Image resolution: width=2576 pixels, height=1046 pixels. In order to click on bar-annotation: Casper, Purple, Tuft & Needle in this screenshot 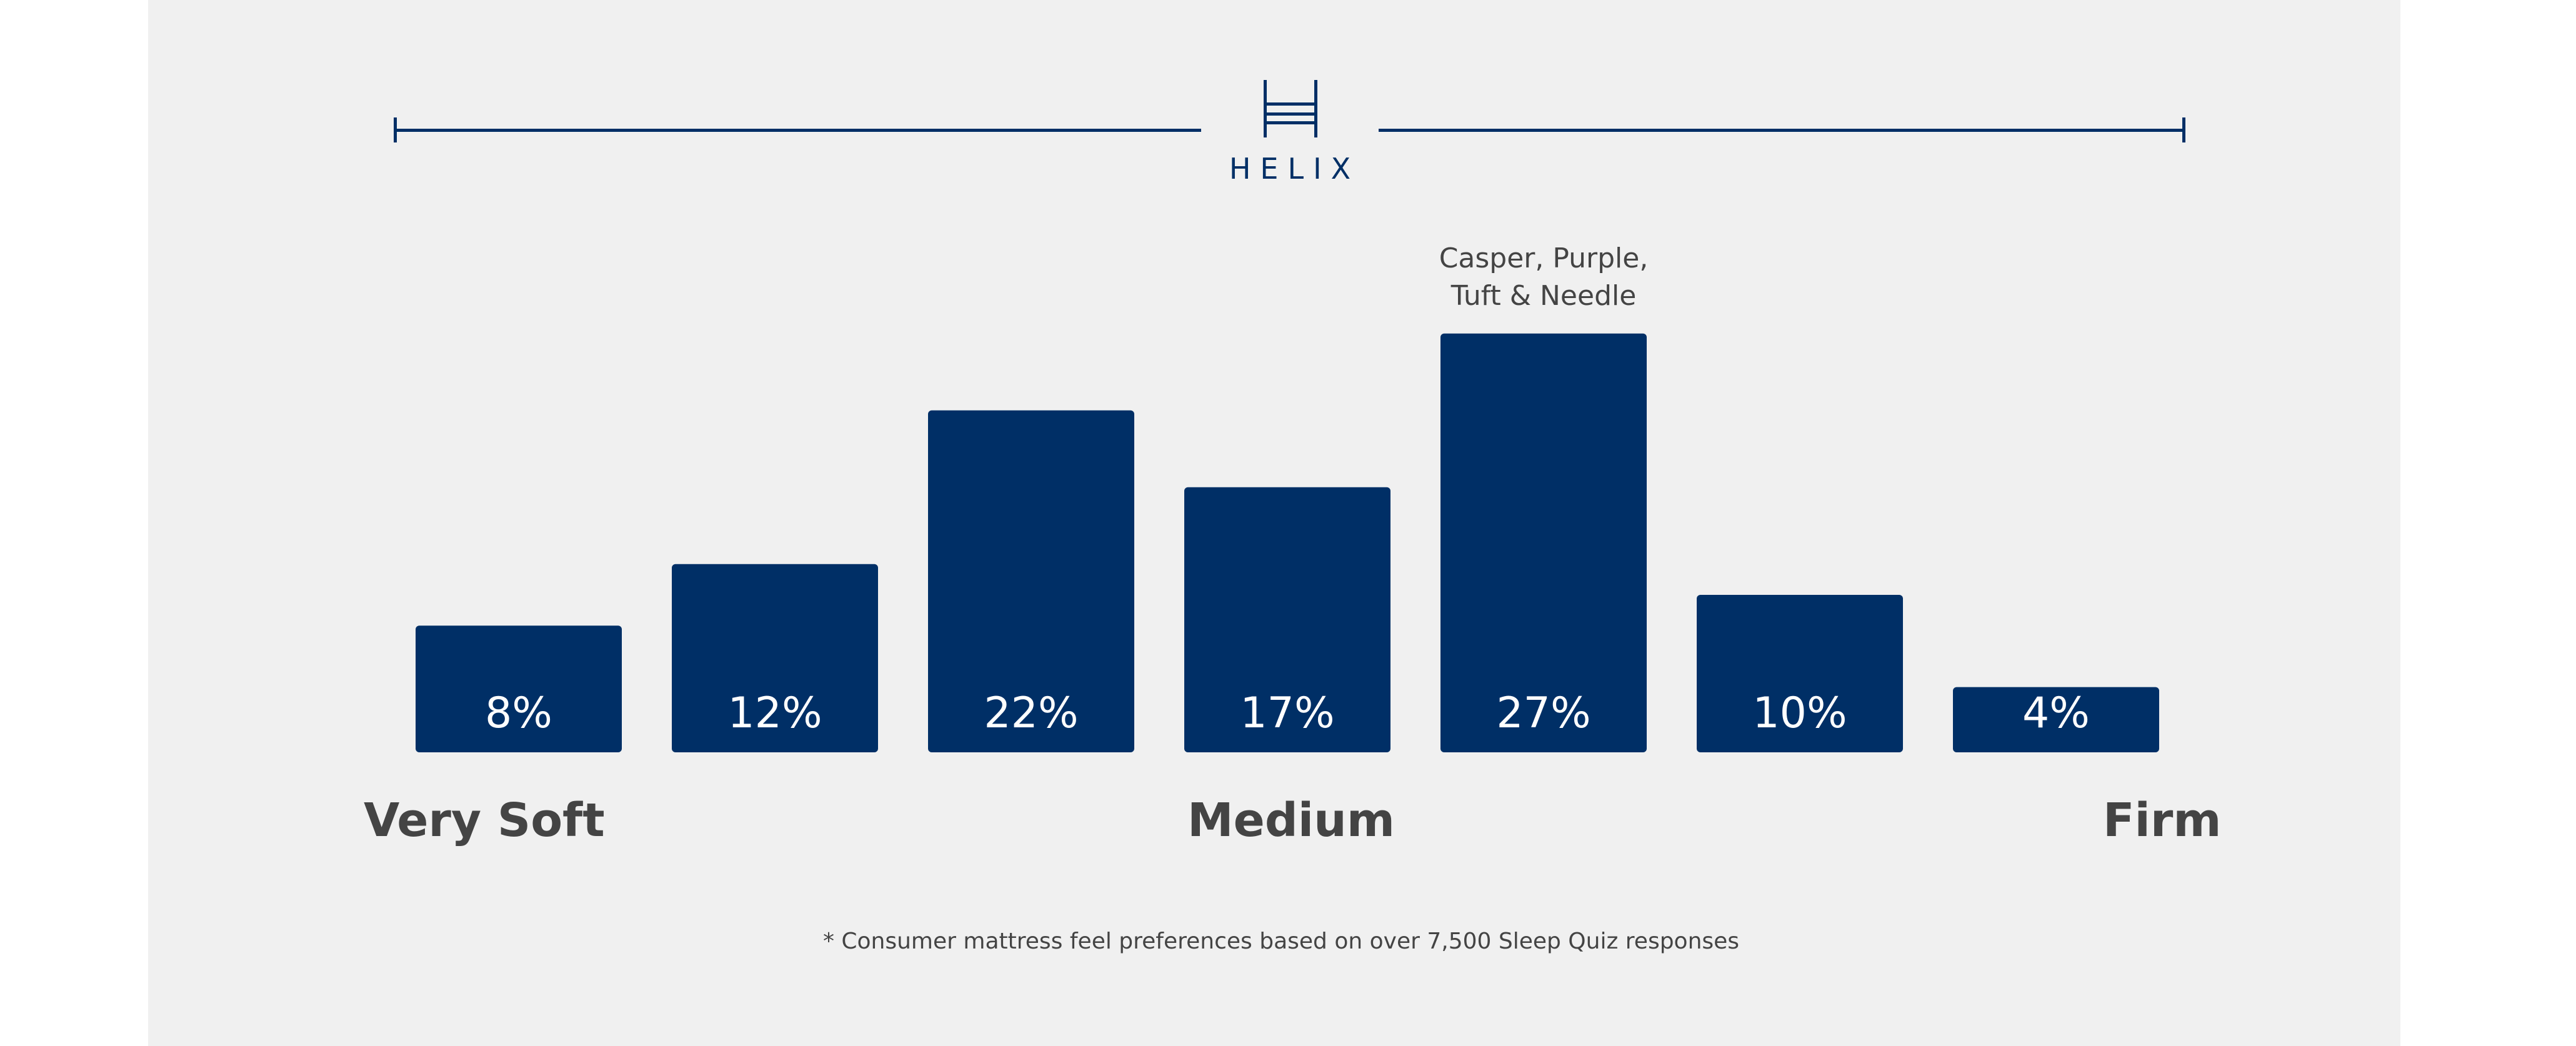, I will do `click(1543, 277)`.